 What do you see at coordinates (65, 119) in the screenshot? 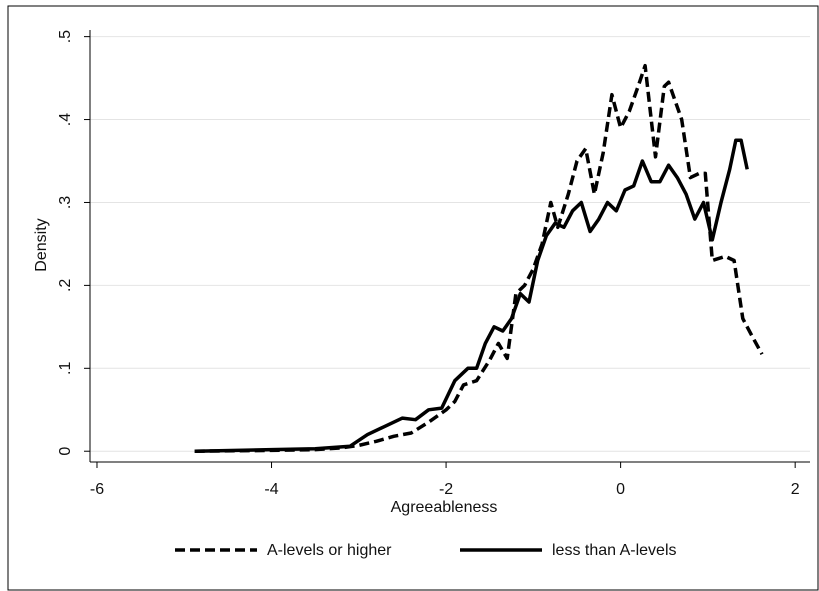
I see `y-tick-label: .4` at bounding box center [65, 119].